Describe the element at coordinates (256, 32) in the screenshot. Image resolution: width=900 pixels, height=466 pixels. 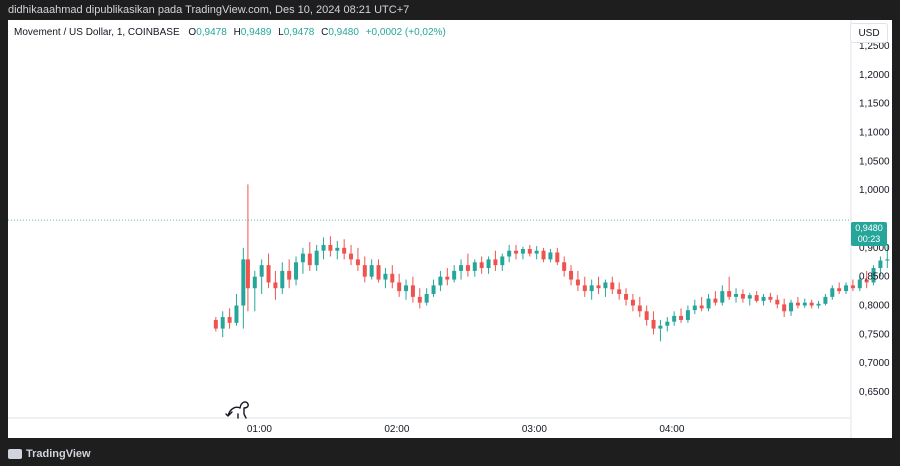
I see `high-value: 0,9489` at that location.